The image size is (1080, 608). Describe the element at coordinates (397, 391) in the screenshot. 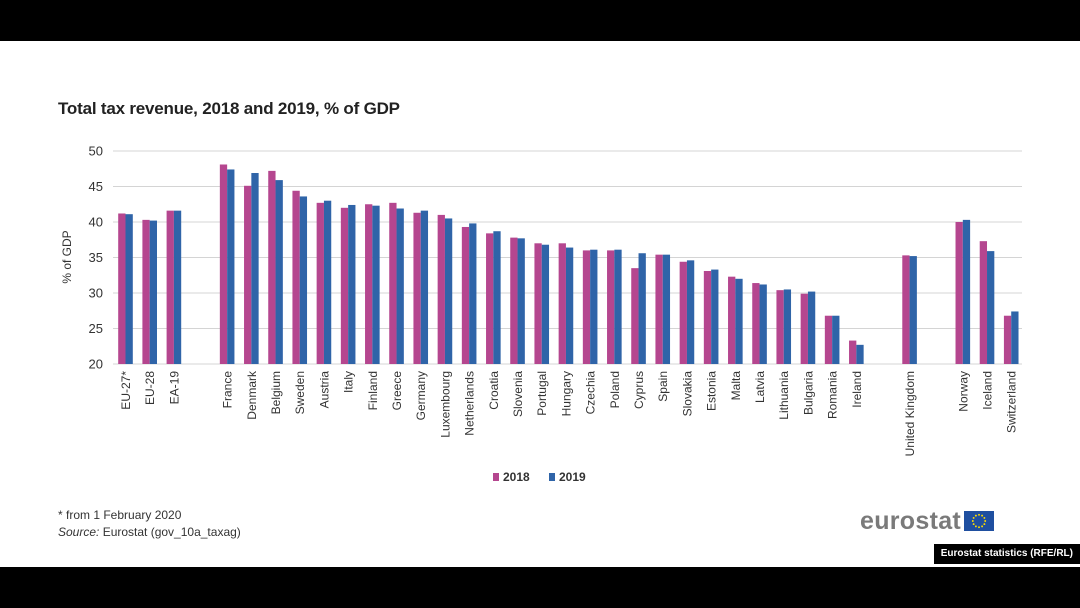

I see `category-label: Greece` at that location.